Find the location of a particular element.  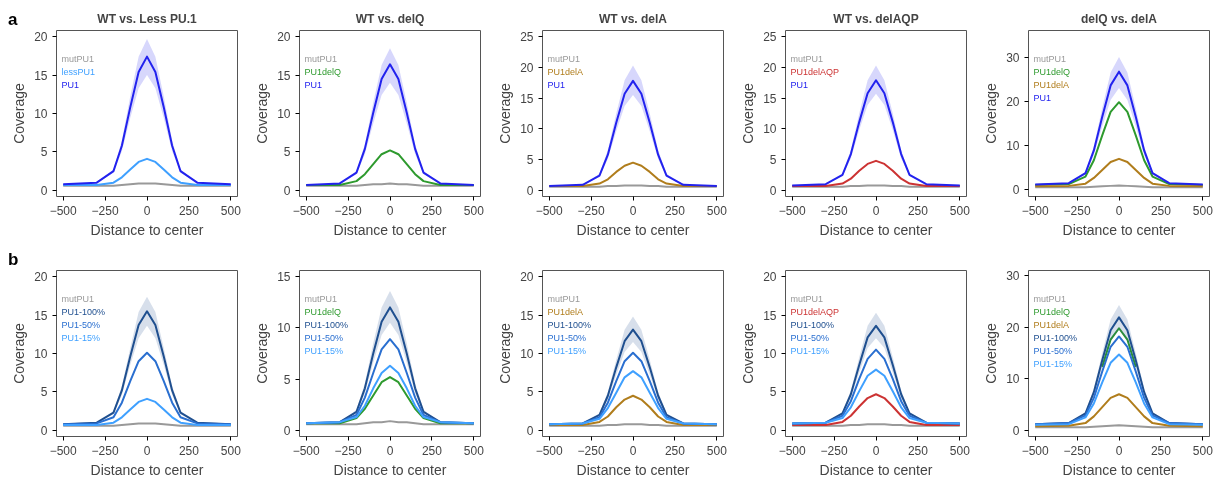

y-tick-label: 5 is located at coordinates (773, 160).